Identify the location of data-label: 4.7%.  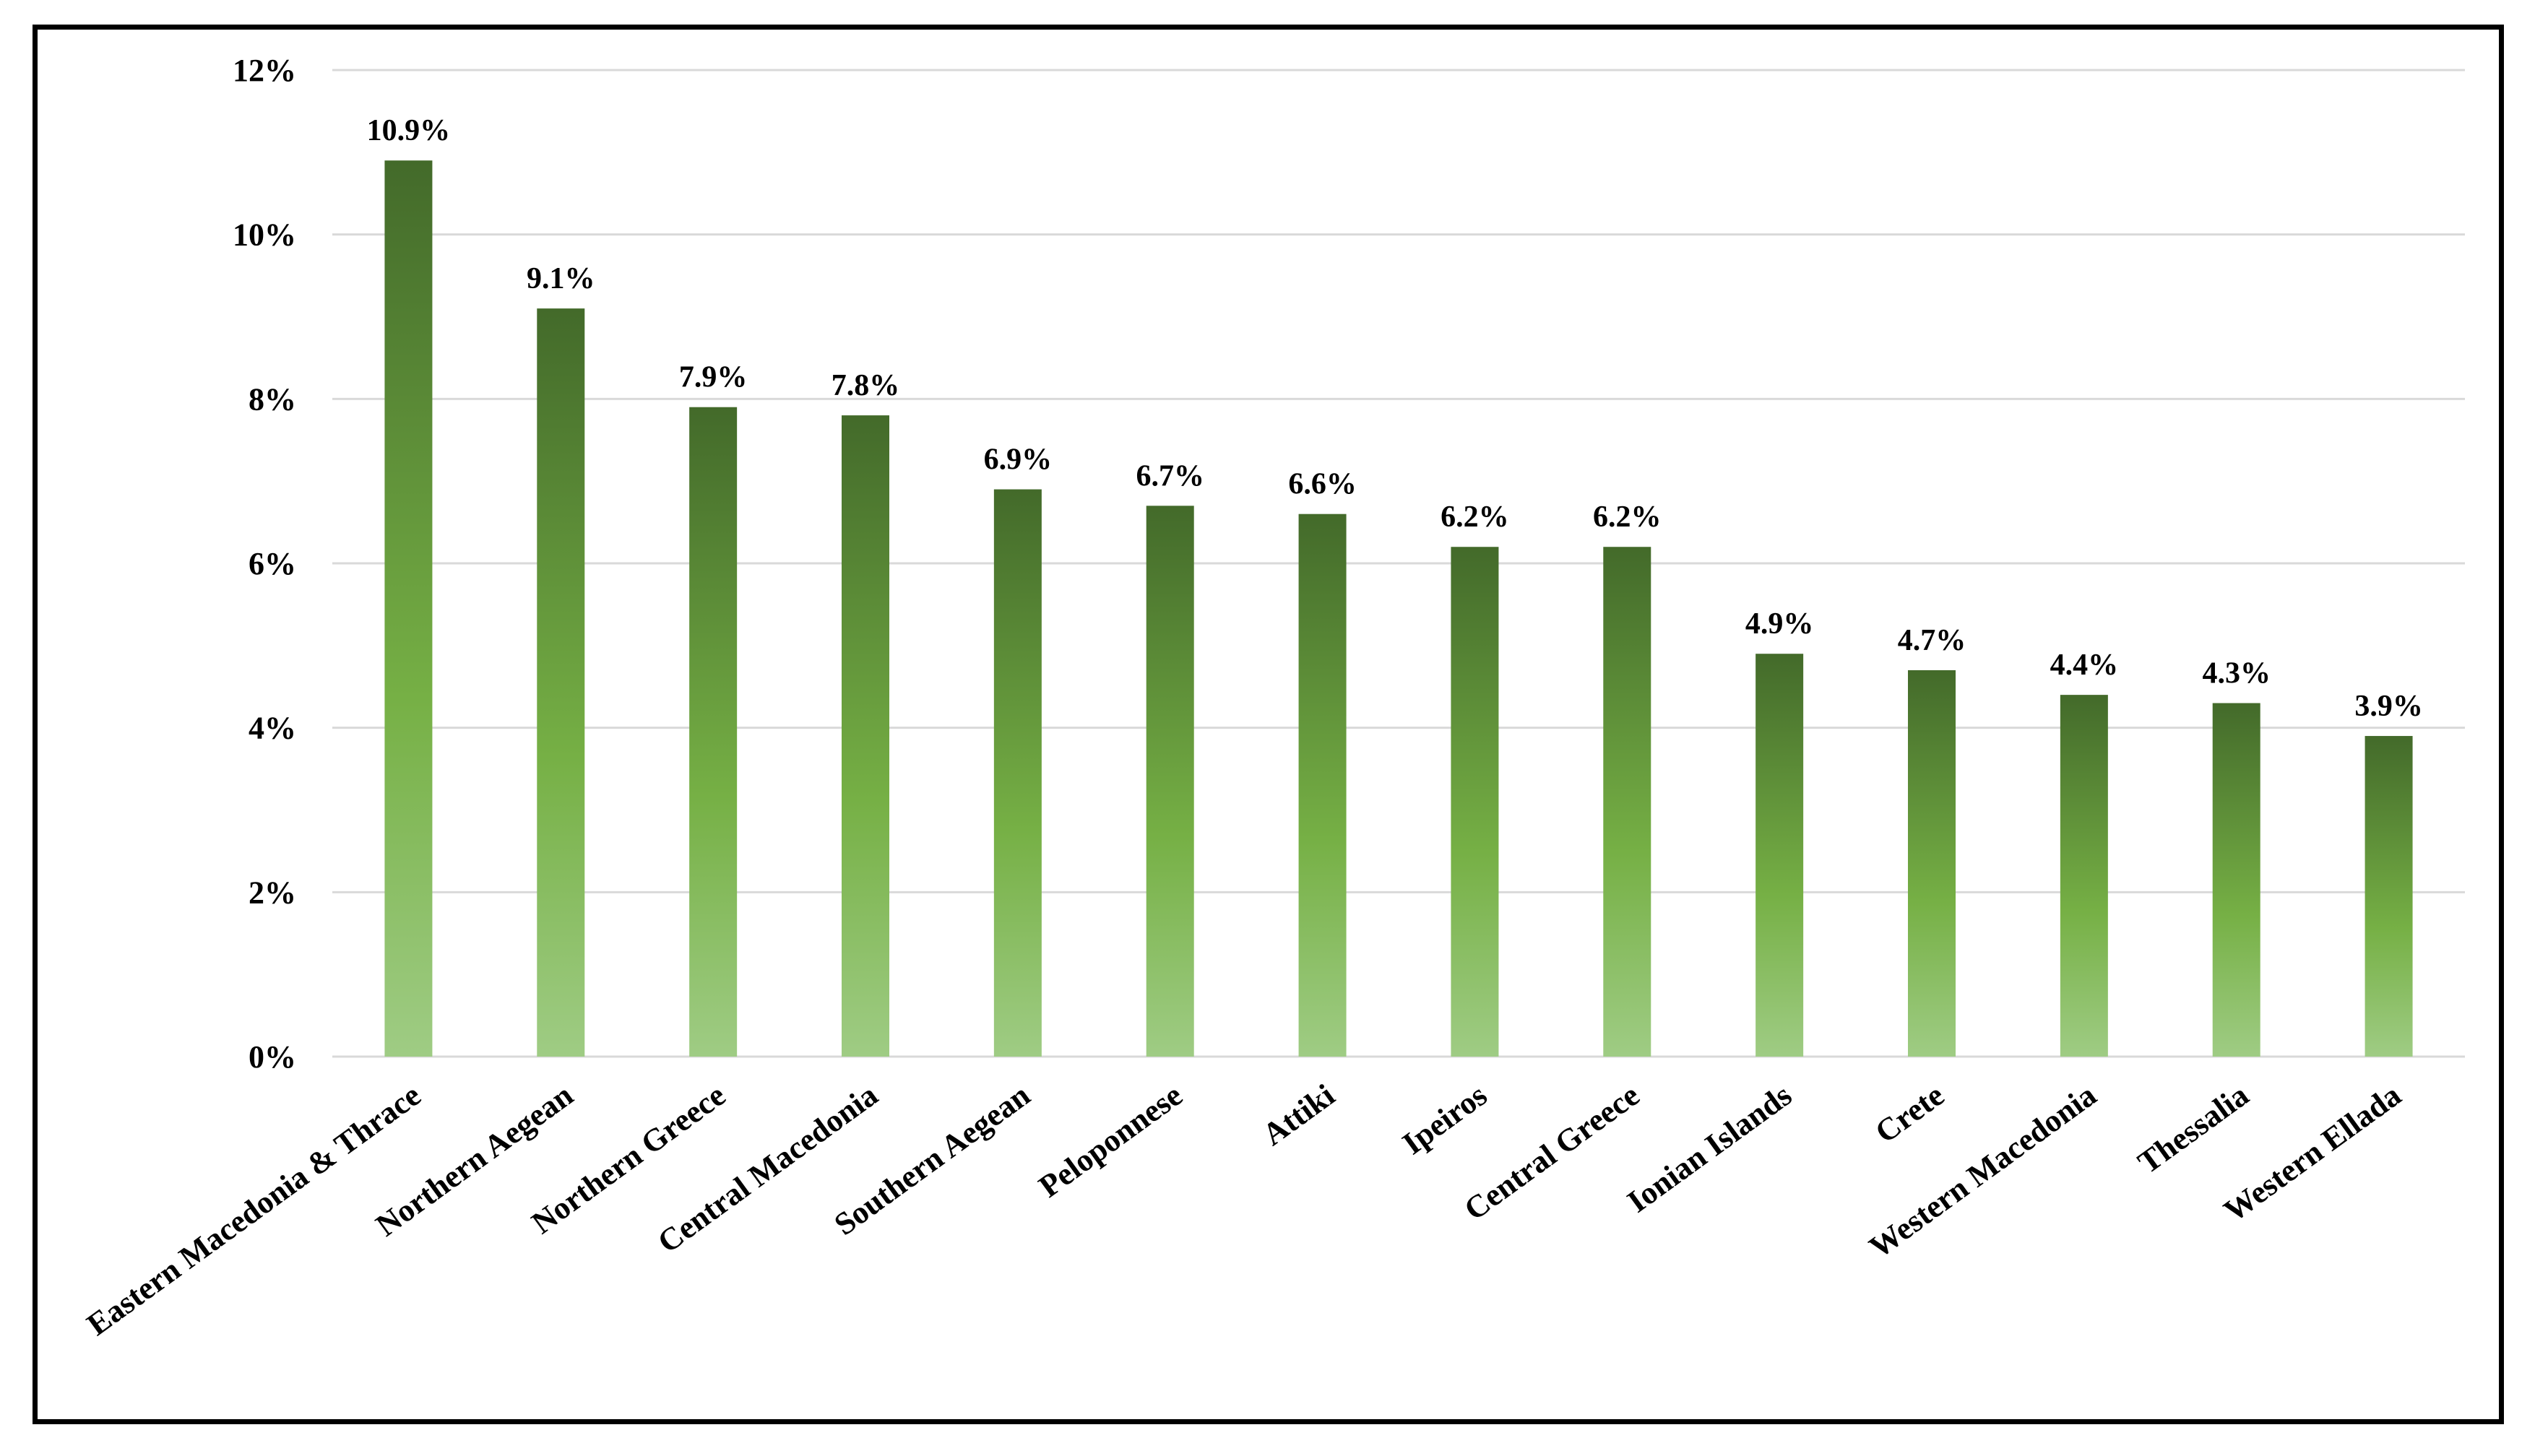
(1932, 640).